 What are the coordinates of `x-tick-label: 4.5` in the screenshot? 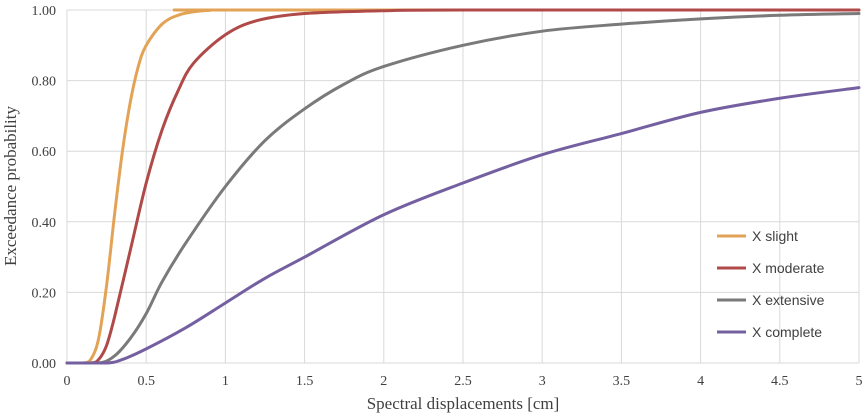 It's located at (780, 381).